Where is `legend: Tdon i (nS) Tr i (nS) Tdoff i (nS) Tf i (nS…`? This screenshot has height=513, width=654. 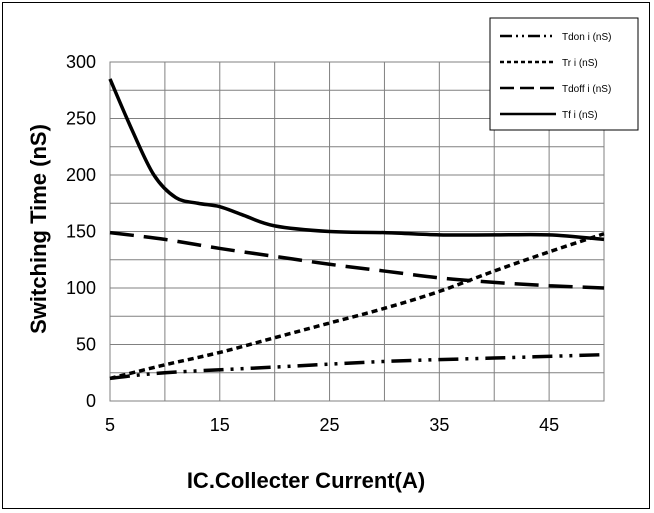 legend: Tdon i (nS) Tr i (nS) Tdoff i (nS) Tf i (nS… is located at coordinates (564, 74).